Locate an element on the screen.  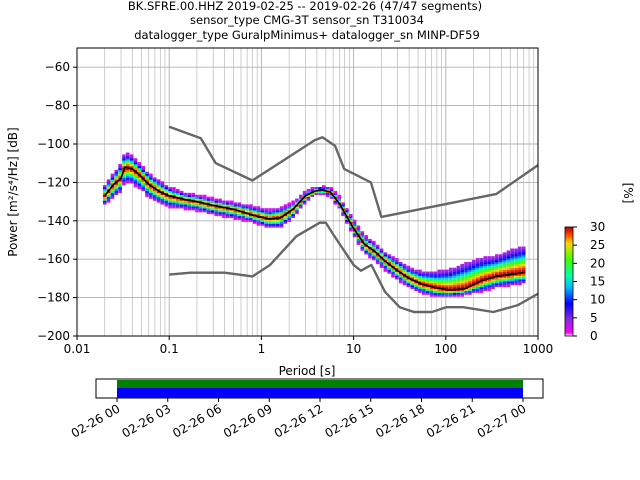
high-noise-model-line is located at coordinates (353, 172).